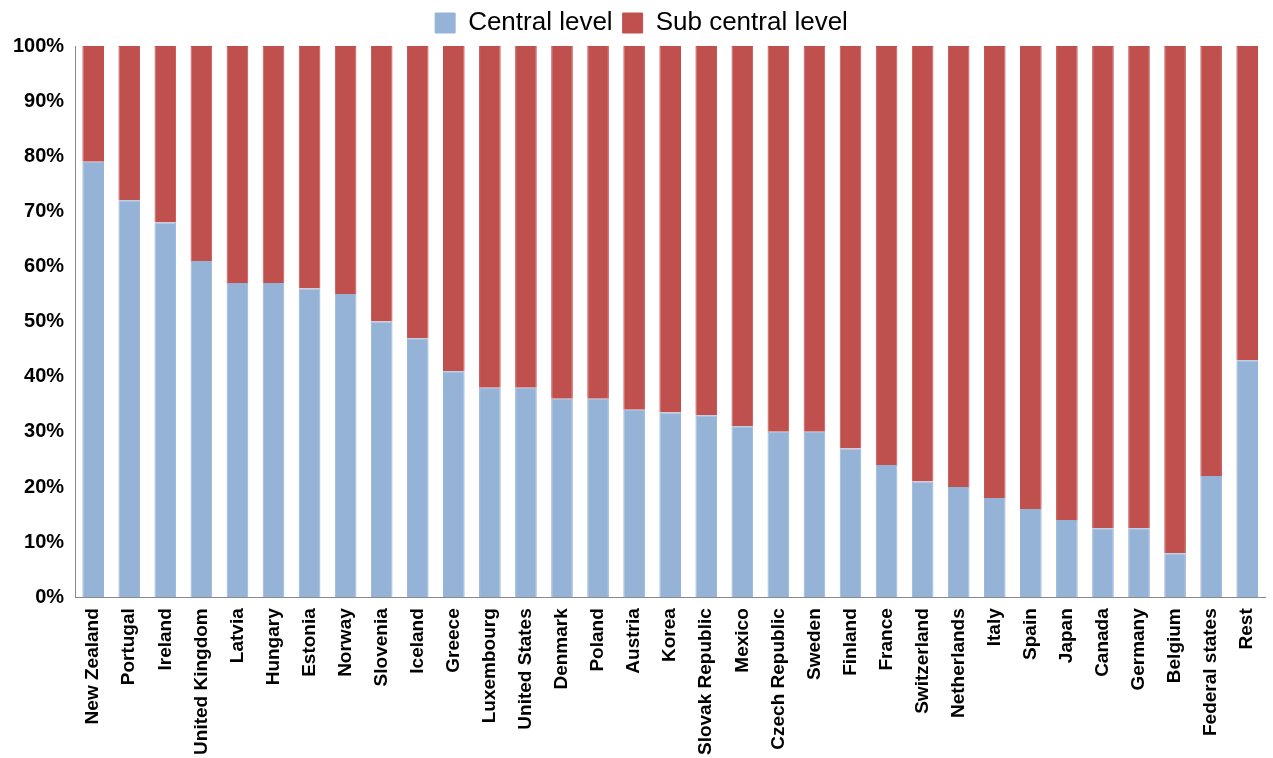 This screenshot has width=1273, height=758. Describe the element at coordinates (921, 661) in the screenshot. I see `x-tick-label: Switzerland` at that location.